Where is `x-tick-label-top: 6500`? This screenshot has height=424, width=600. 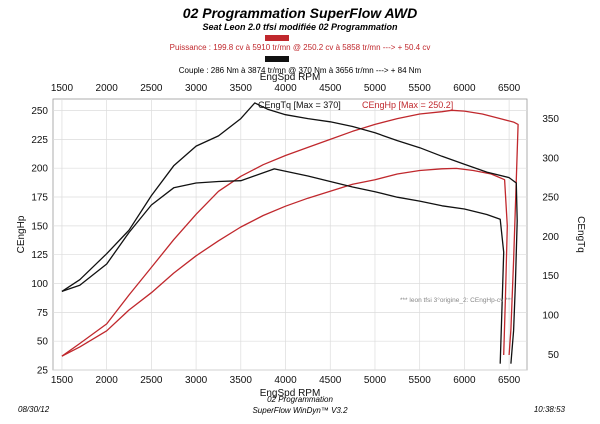 x-tick-label-top: 6500 is located at coordinates (509, 88).